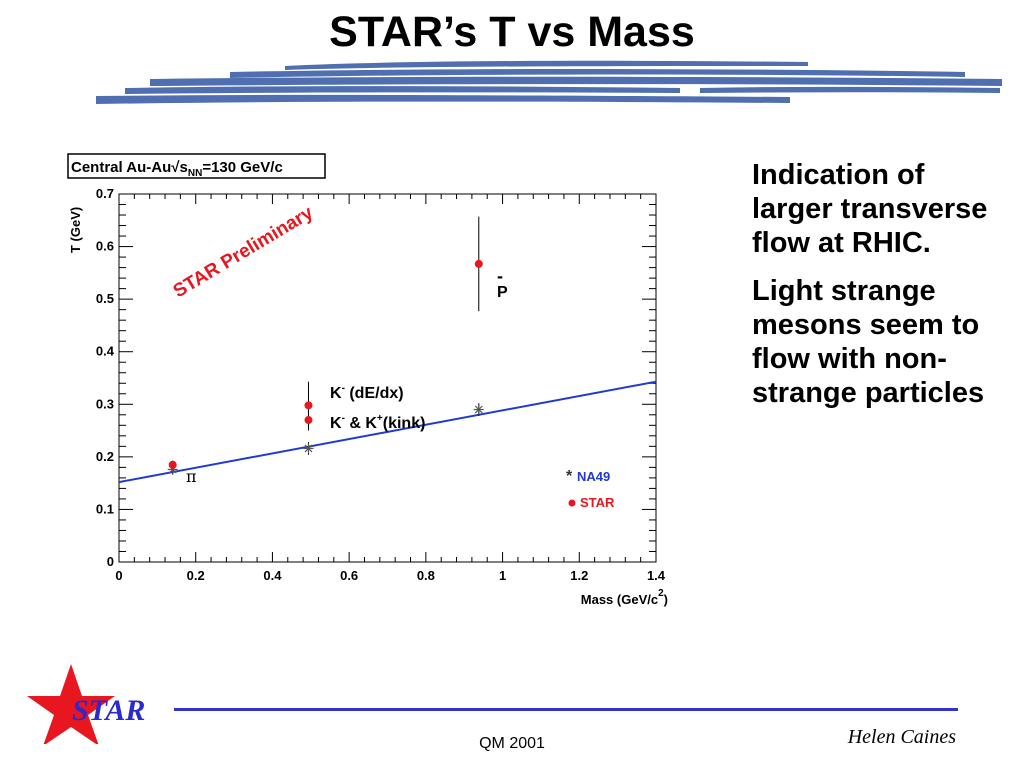  Describe the element at coordinates (118, 575) in the screenshot. I see `x-tick-label: 0` at that location.